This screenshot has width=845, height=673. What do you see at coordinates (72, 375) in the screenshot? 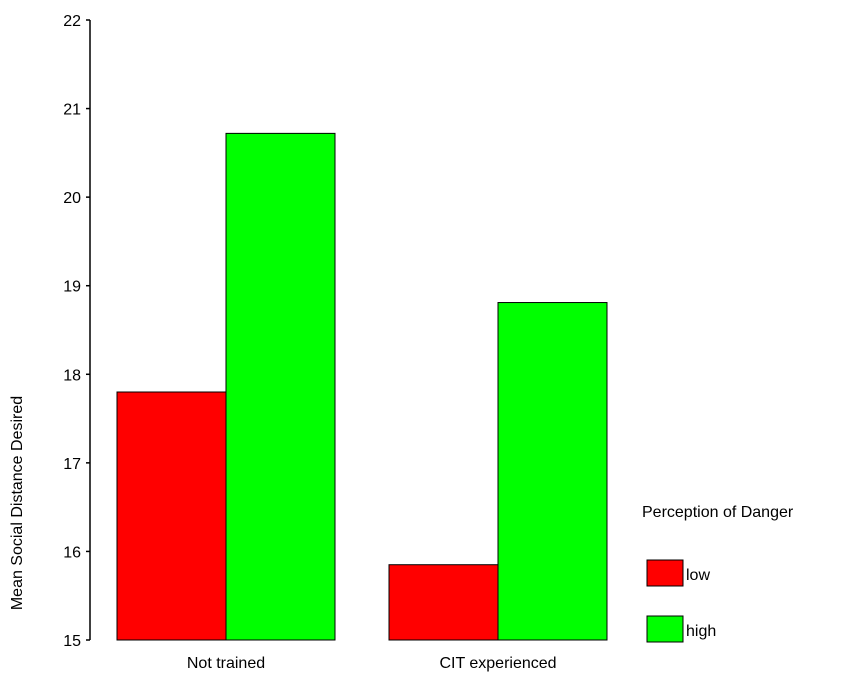
I see `y-tick-label: 18` at bounding box center [72, 375].